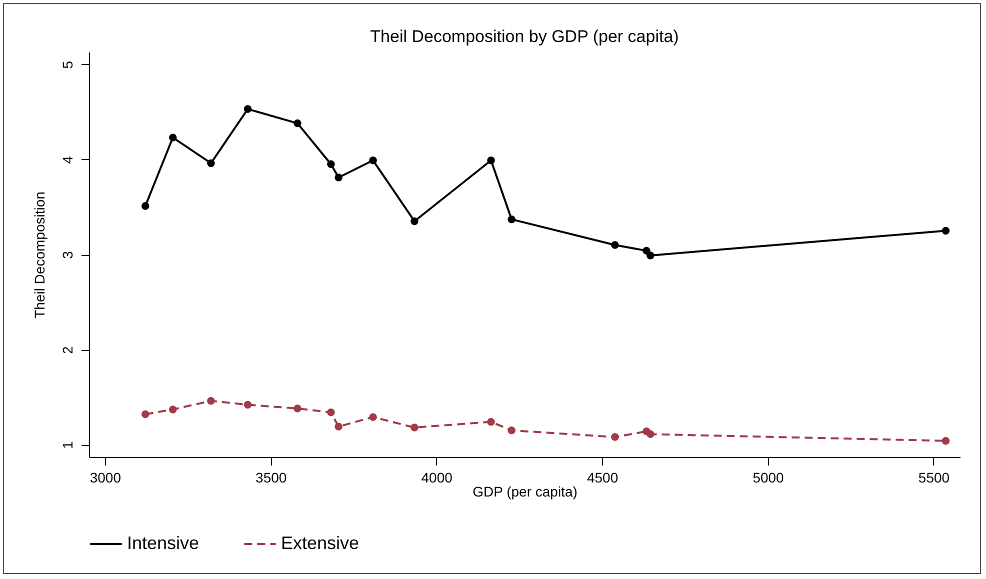 This screenshot has width=986, height=579. Describe the element at coordinates (320, 543) in the screenshot. I see `legend-label: Extensive` at that location.